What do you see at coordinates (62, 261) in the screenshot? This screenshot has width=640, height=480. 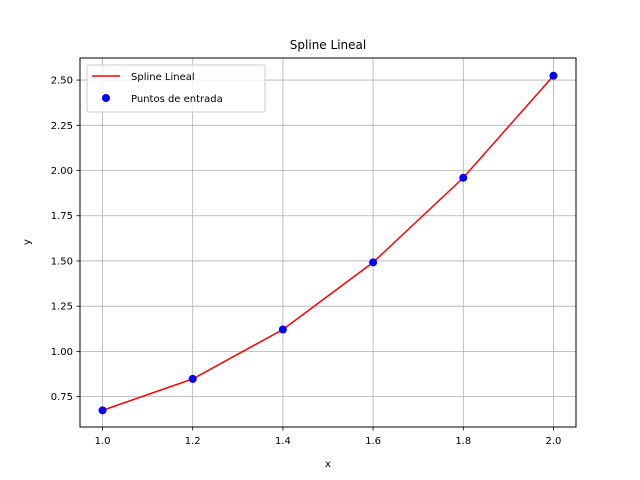 I see `y-tick-label: 1.50` at bounding box center [62, 261].